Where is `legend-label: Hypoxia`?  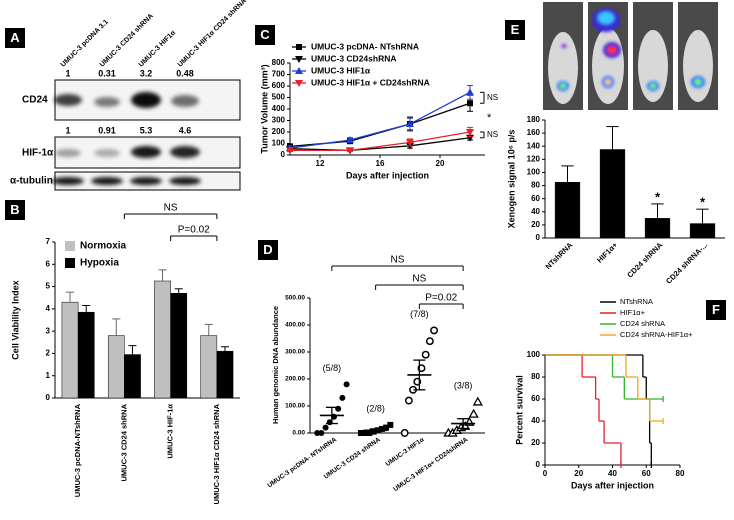 legend-label: Hypoxia is located at coordinates (99, 263).